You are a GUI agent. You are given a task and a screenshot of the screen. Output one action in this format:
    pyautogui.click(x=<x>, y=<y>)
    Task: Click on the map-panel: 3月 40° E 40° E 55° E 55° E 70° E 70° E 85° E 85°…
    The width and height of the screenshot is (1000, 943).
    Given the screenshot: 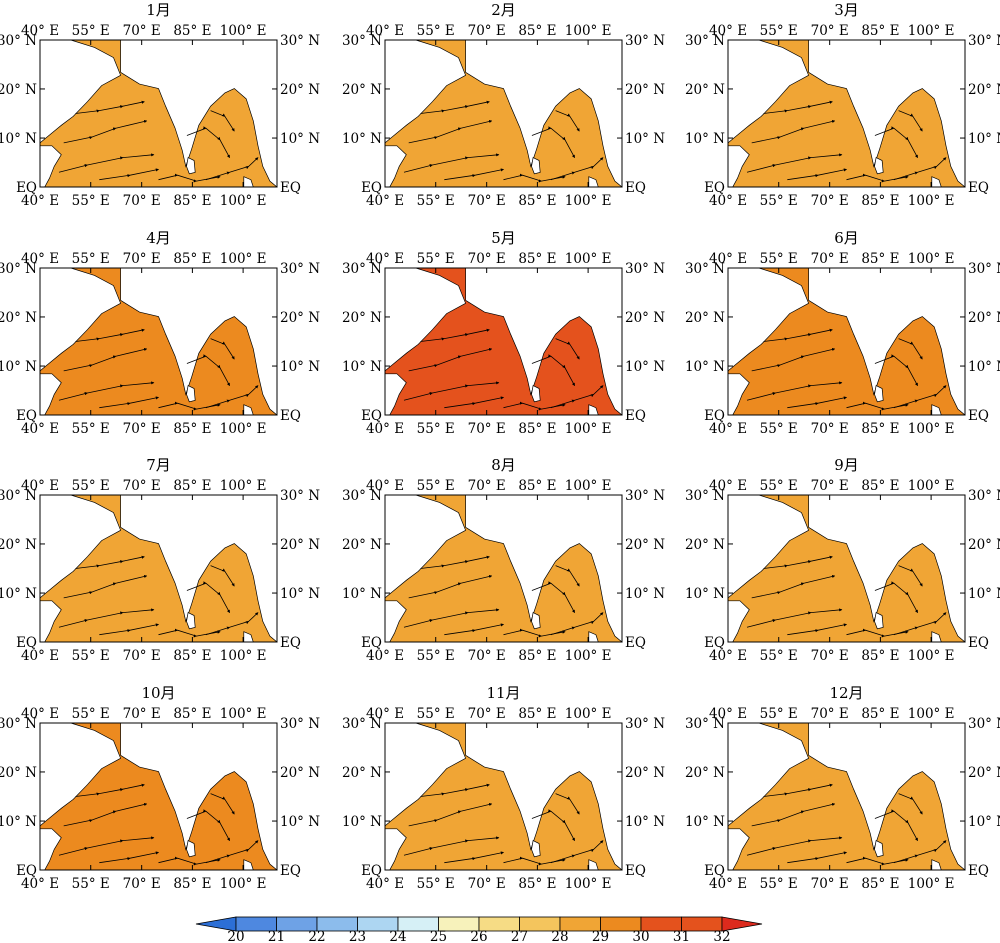 What is the action you would take?
    pyautogui.click(x=842, y=105)
    